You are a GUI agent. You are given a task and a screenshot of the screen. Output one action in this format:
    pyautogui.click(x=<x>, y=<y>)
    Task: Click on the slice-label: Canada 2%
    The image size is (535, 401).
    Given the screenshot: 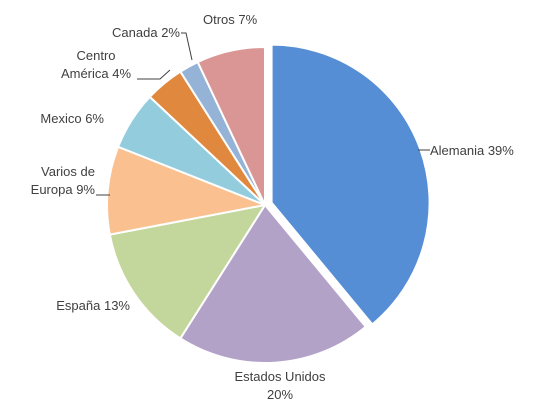 What is the action you would take?
    pyautogui.click(x=130, y=33)
    